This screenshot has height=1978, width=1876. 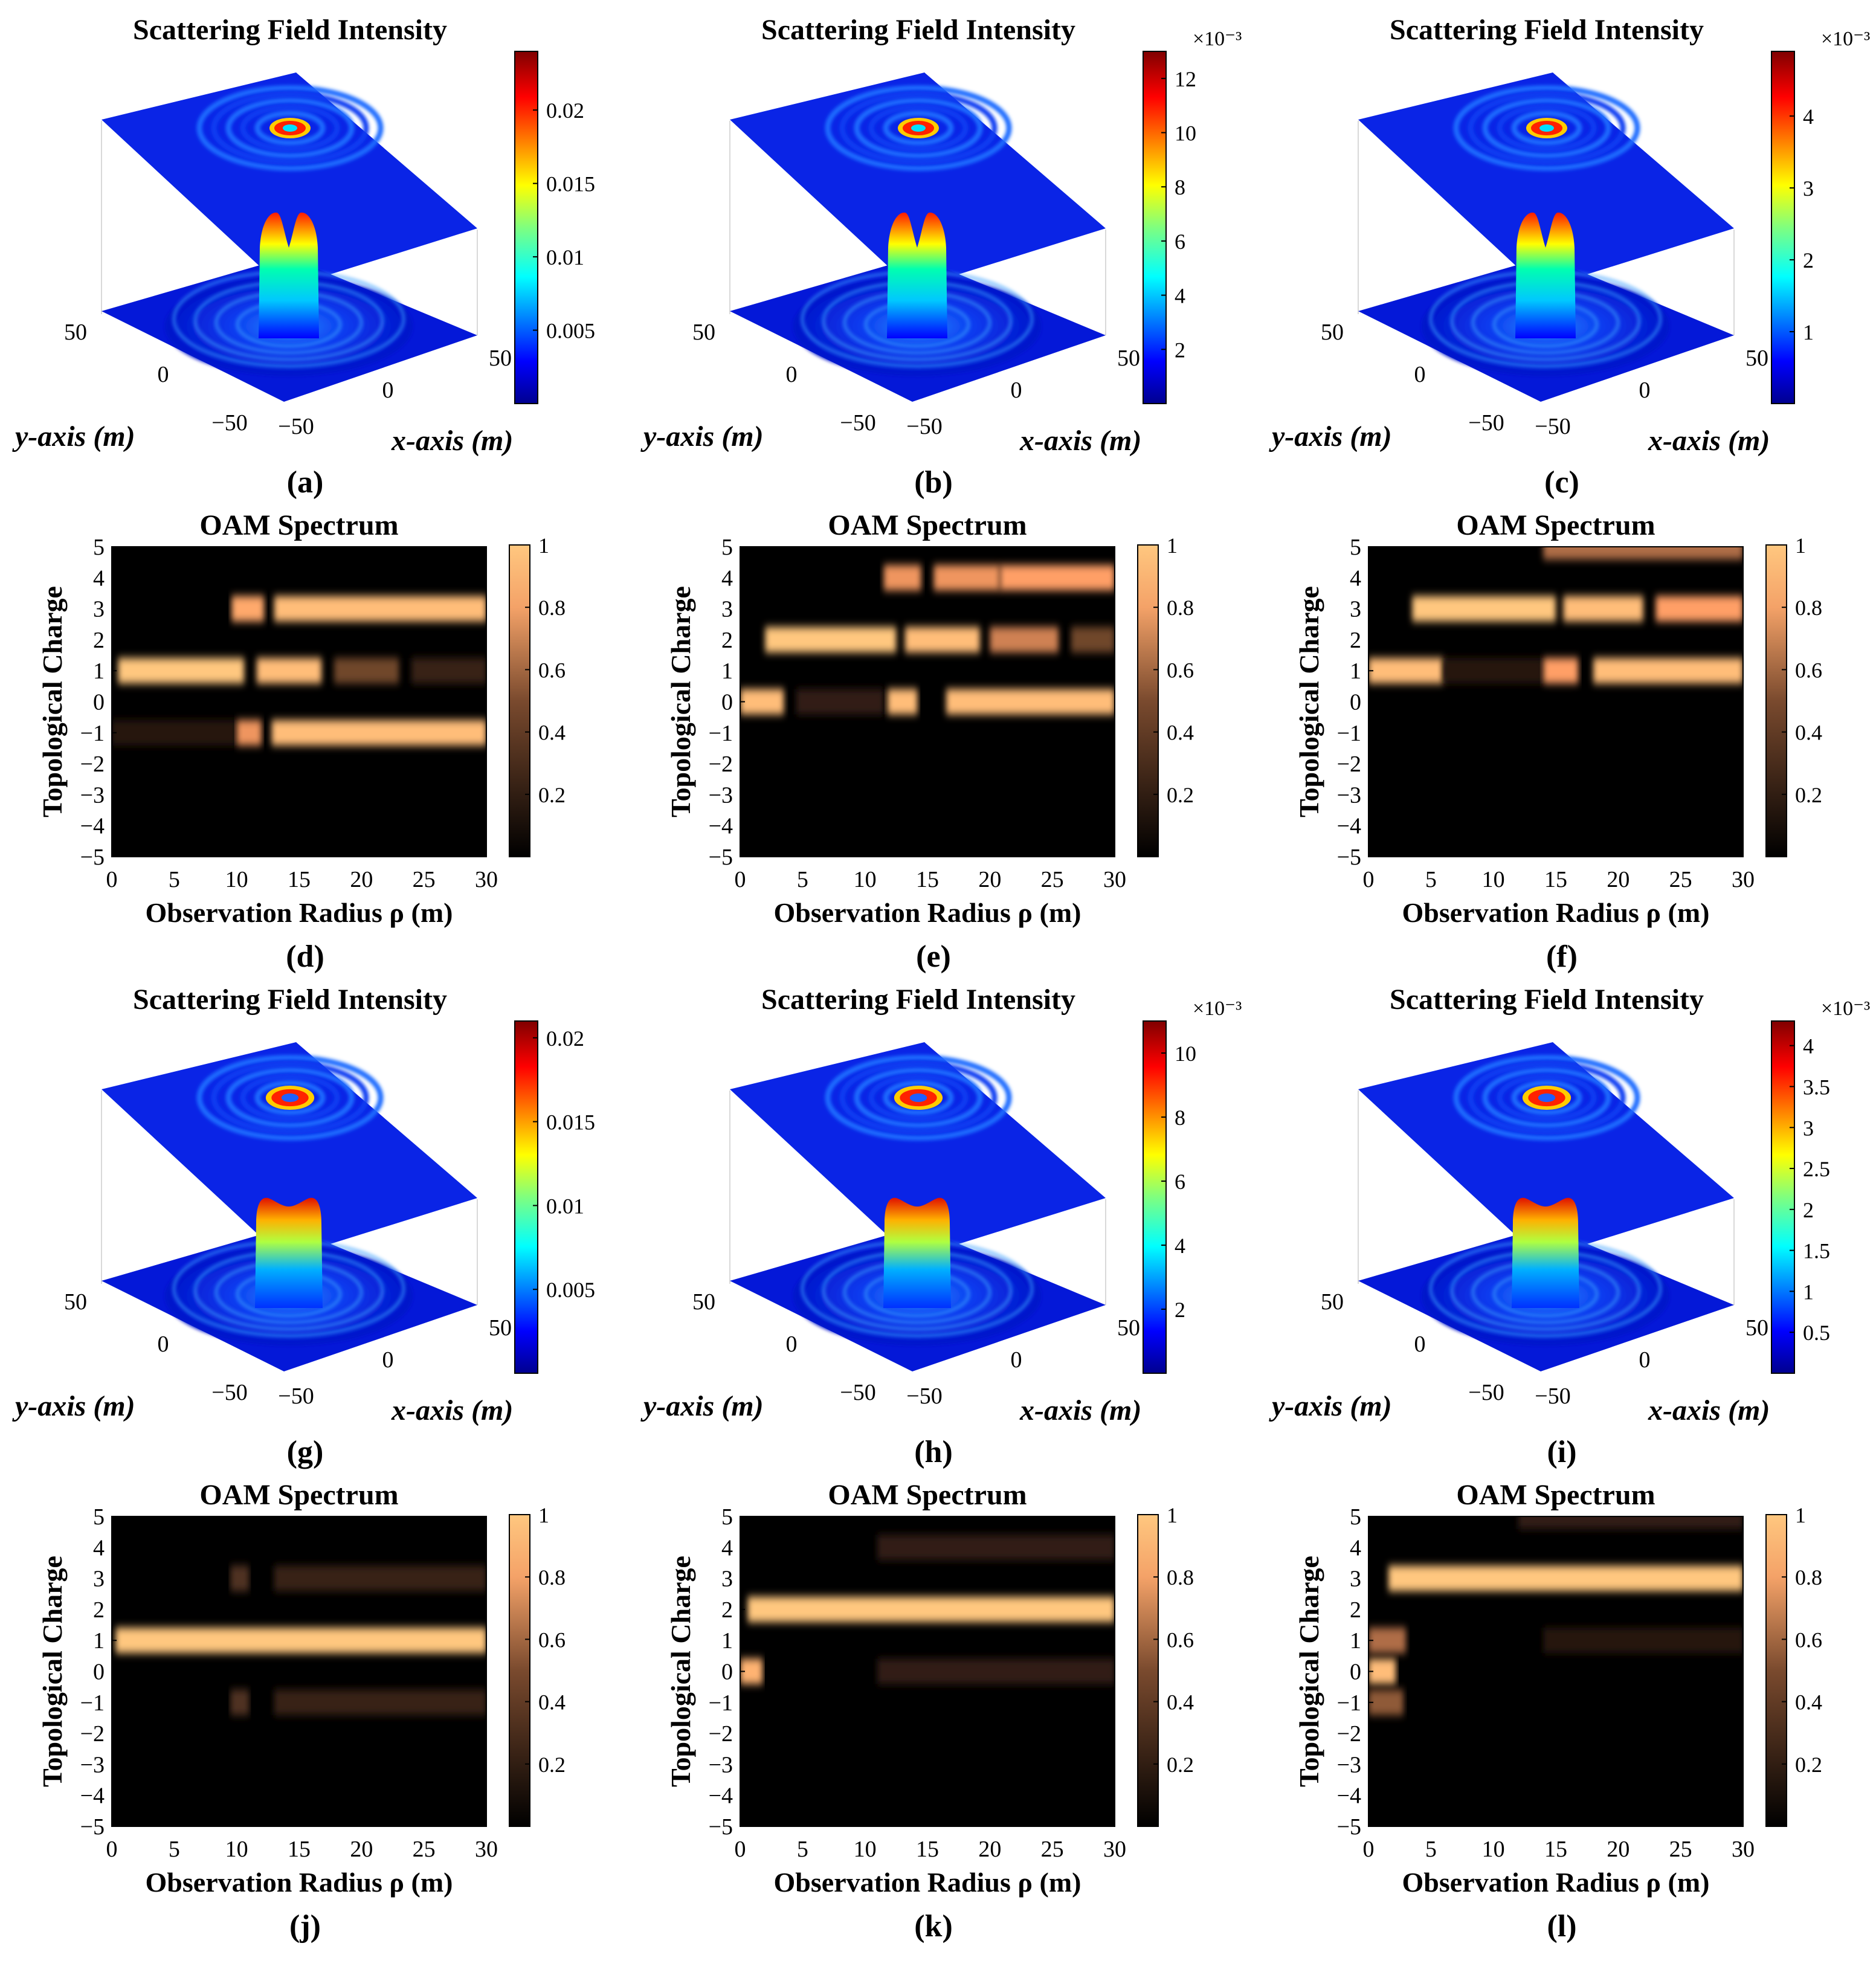 I want to click on y-tick-label: 4, so click(x=727, y=578).